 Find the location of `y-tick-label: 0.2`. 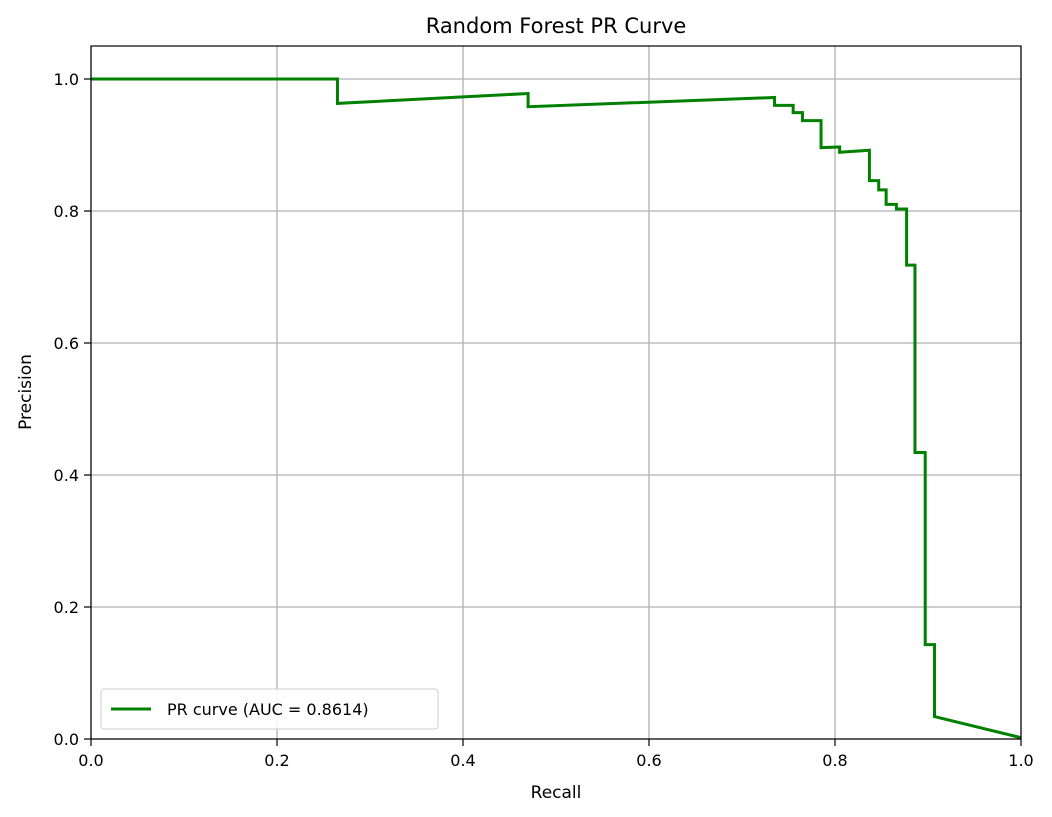

y-tick-label: 0.2 is located at coordinates (66, 607).